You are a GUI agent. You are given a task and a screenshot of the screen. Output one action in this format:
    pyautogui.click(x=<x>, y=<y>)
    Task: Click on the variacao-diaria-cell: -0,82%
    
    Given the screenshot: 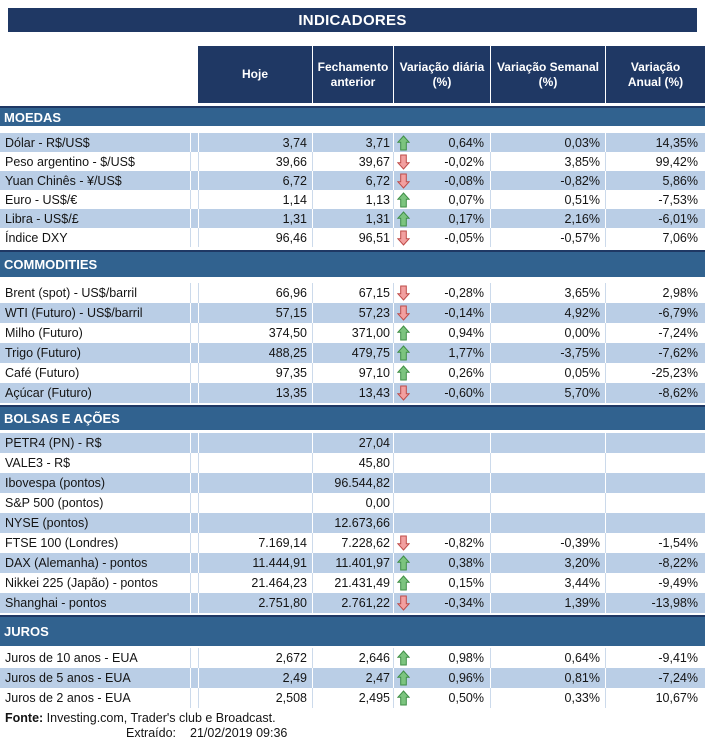 What is the action you would take?
    pyautogui.click(x=441, y=543)
    